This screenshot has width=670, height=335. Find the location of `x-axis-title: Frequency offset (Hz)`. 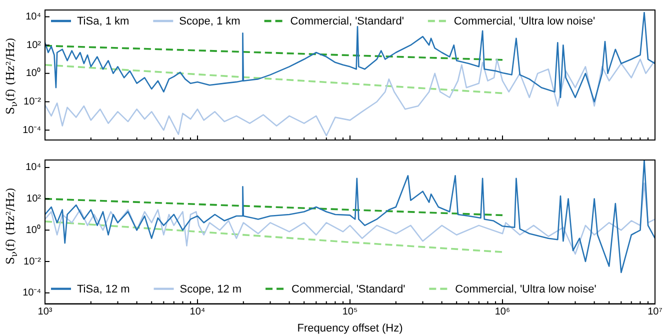

x-axis-title: Frequency offset (Hz) is located at coordinates (350, 328).